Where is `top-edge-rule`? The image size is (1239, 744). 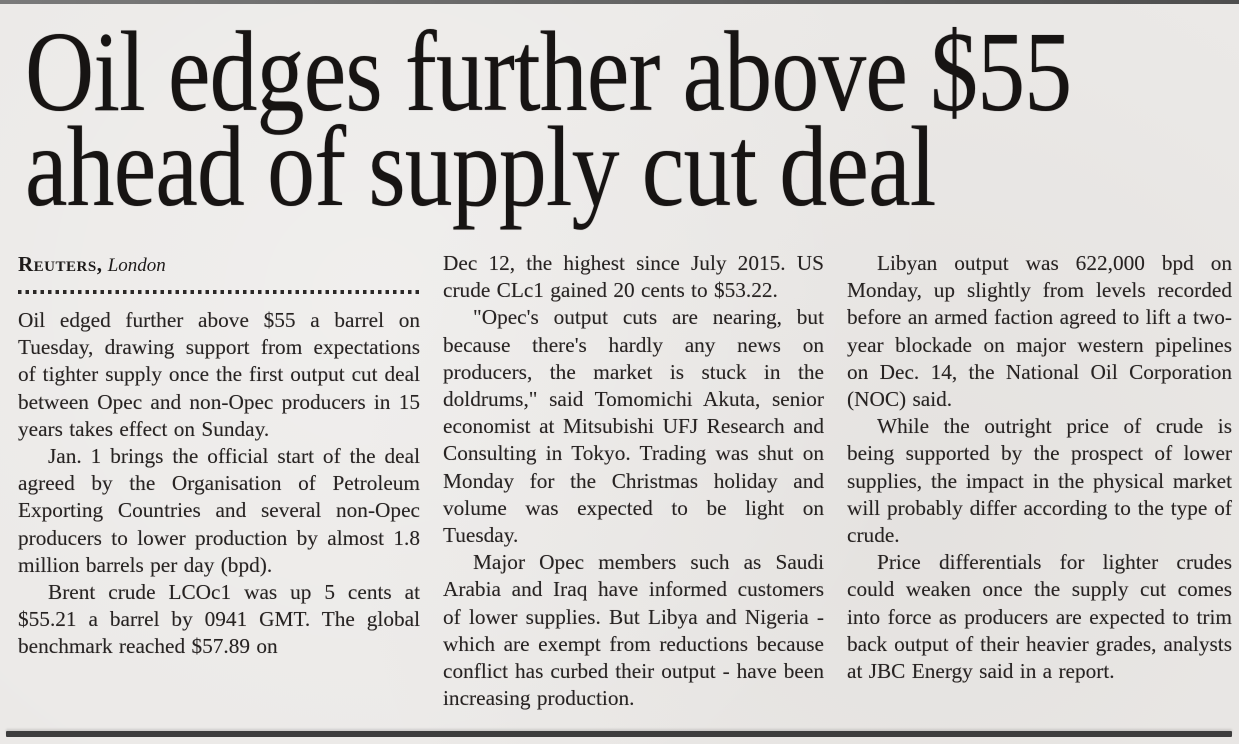
top-edge-rule is located at coordinates (619, 2).